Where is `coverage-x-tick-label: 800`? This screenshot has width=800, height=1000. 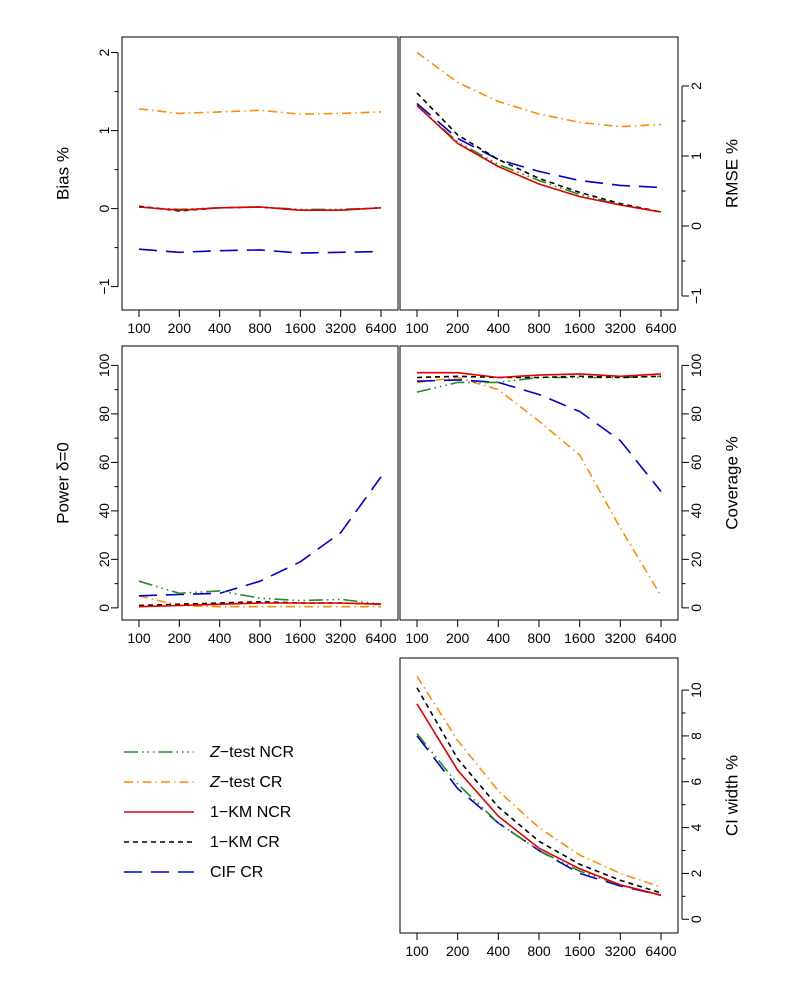 coverage-x-tick-label: 800 is located at coordinates (539, 638).